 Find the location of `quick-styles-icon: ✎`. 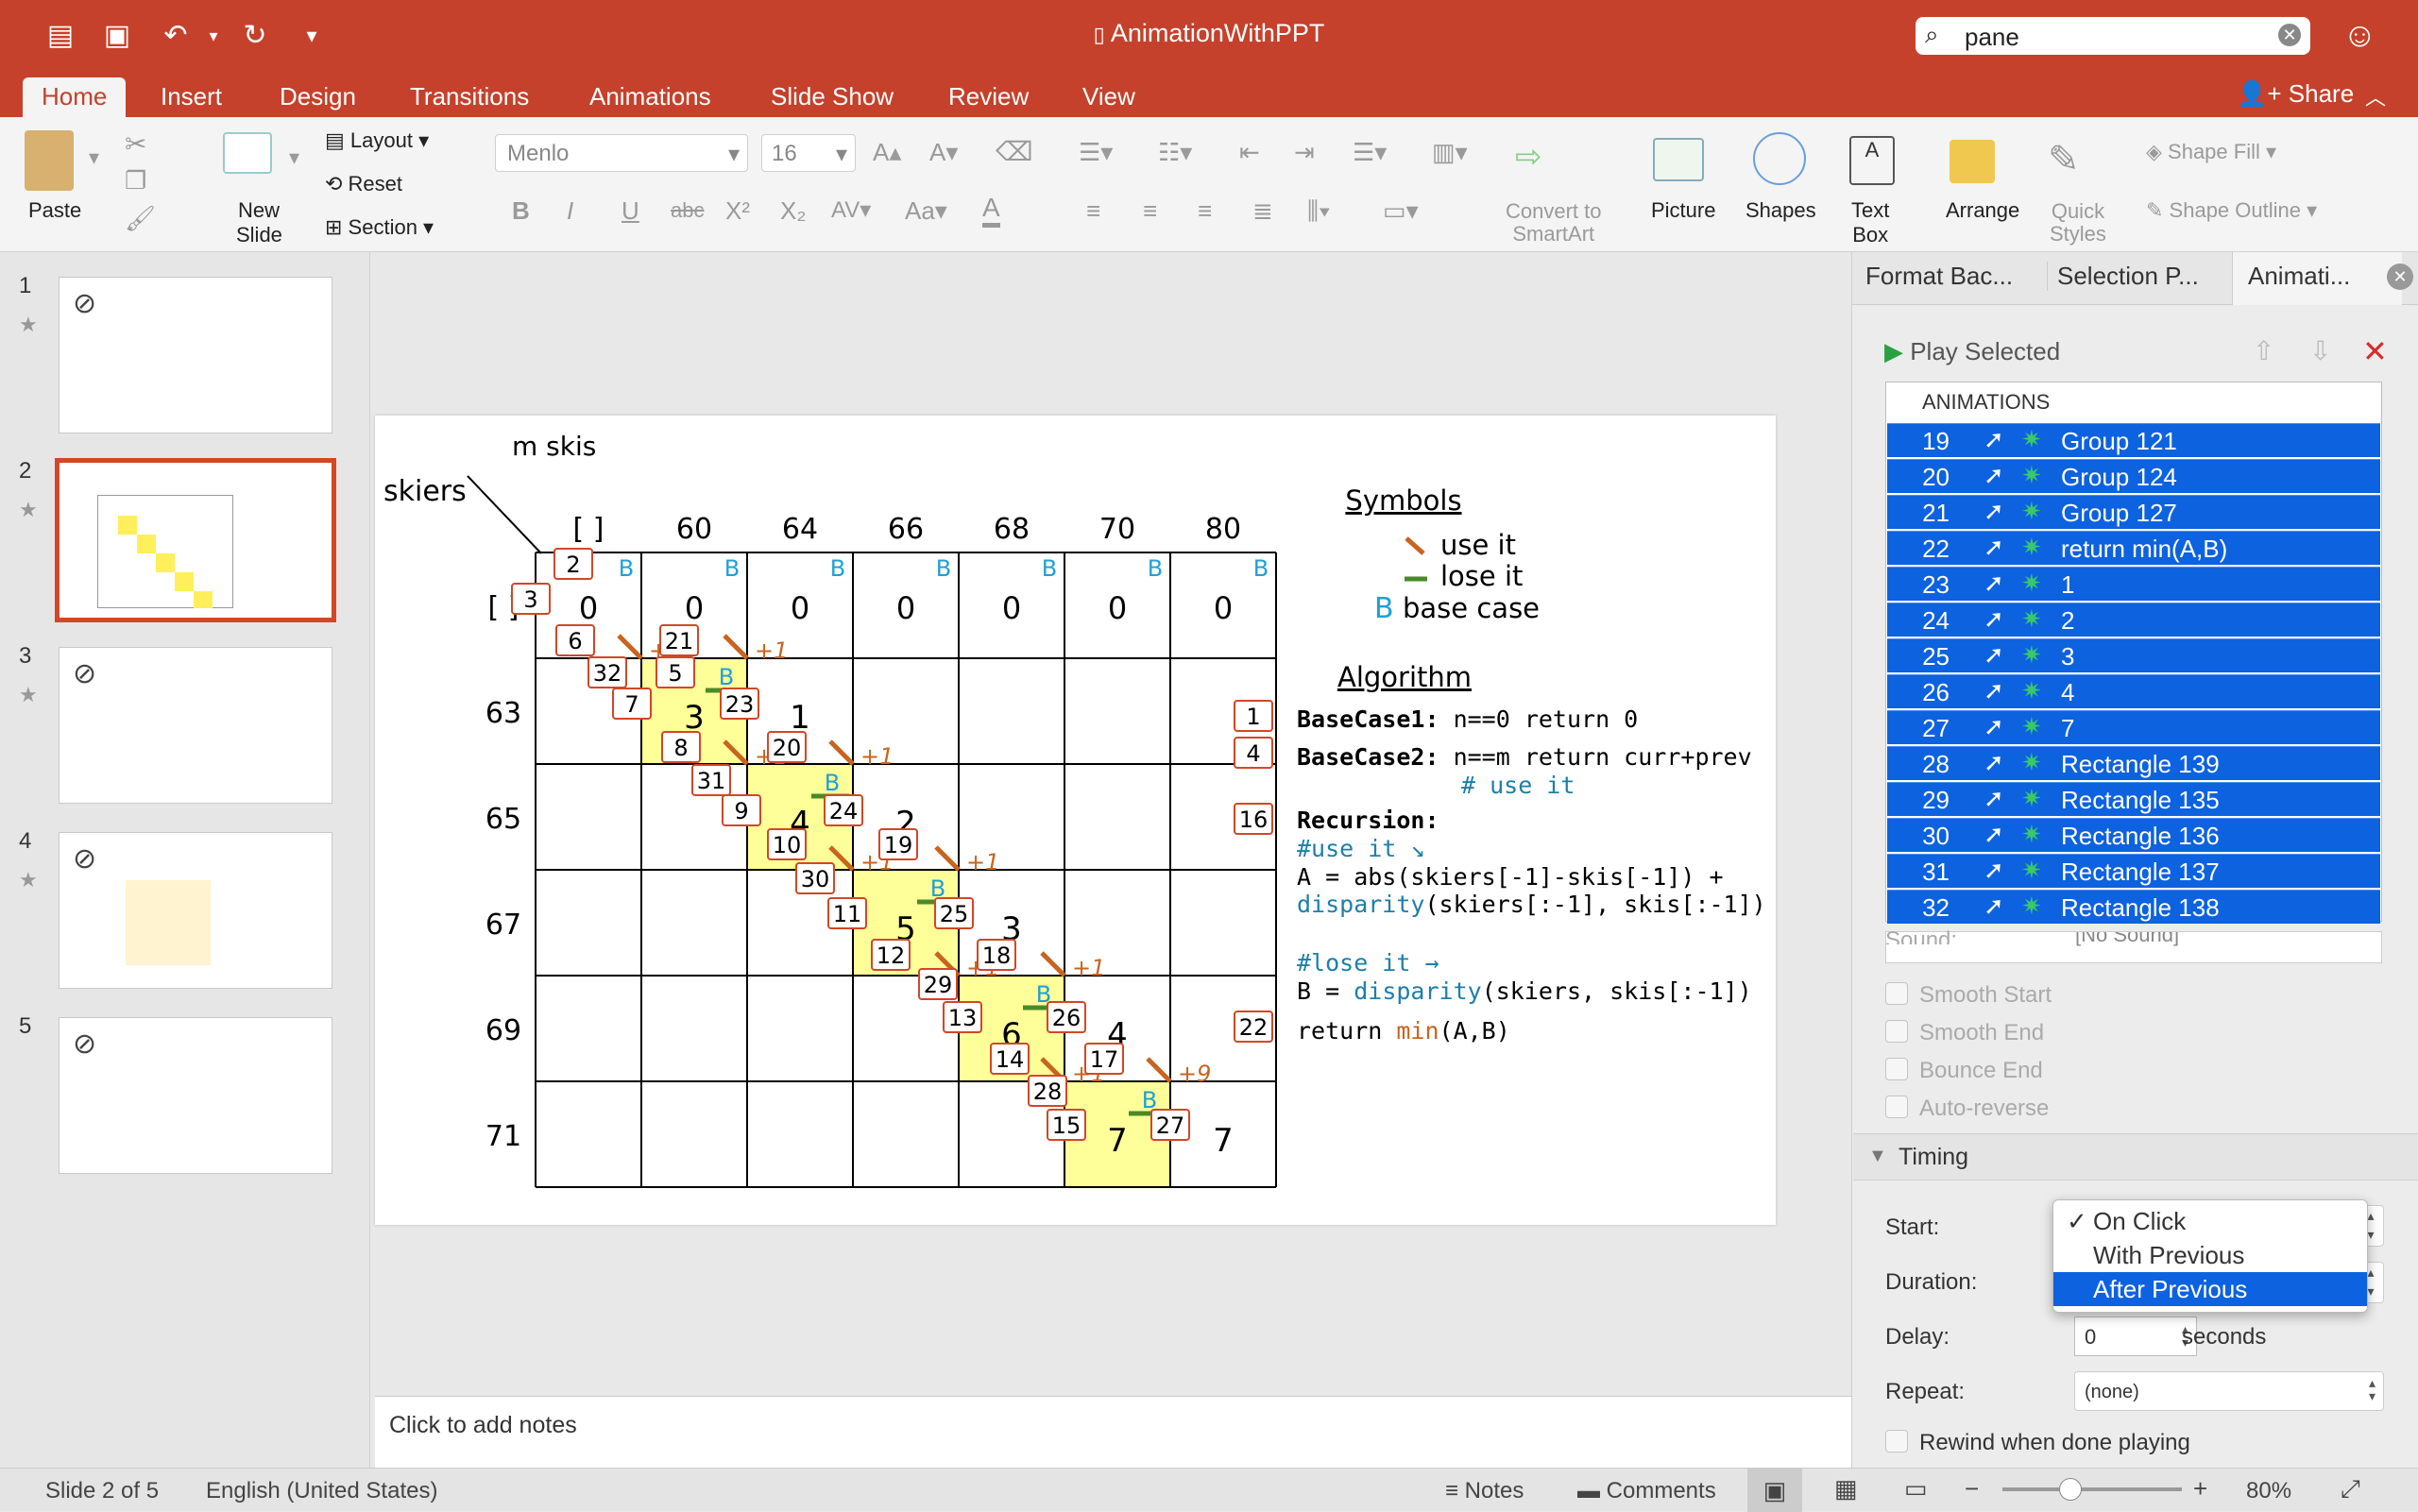

quick-styles-icon: ✎ is located at coordinates (2064, 159).